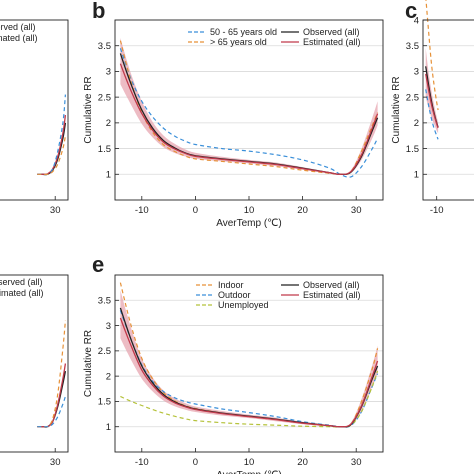 The width and height of the screenshot is (474, 474). Describe the element at coordinates (238, 42) in the screenshot. I see `legend-label: > 65 years old` at that location.